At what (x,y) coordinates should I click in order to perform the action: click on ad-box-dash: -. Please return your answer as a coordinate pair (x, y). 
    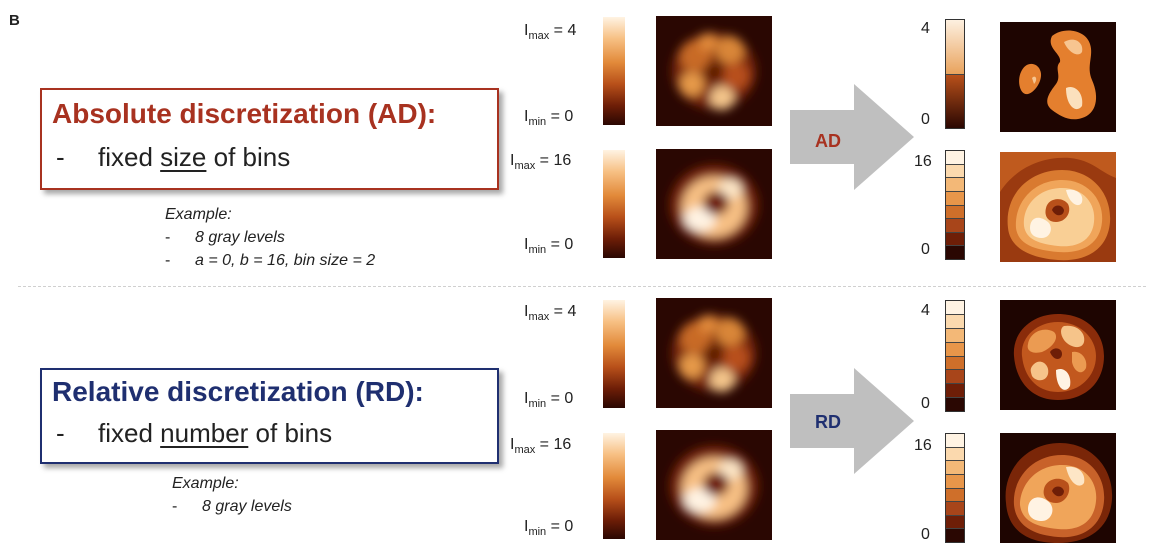
    Looking at the image, I should click on (60, 157).